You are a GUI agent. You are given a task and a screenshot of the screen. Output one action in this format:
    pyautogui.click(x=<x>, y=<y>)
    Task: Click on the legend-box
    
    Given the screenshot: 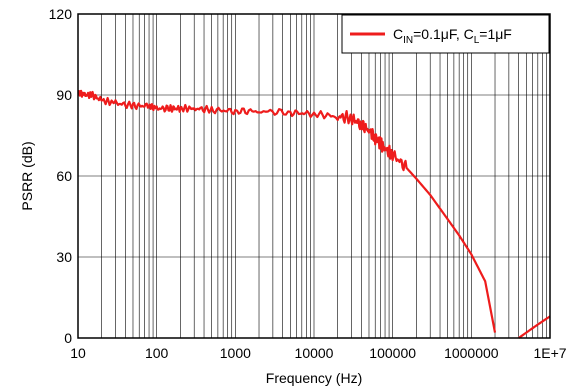 What is the action you would take?
    pyautogui.click(x=445, y=34)
    